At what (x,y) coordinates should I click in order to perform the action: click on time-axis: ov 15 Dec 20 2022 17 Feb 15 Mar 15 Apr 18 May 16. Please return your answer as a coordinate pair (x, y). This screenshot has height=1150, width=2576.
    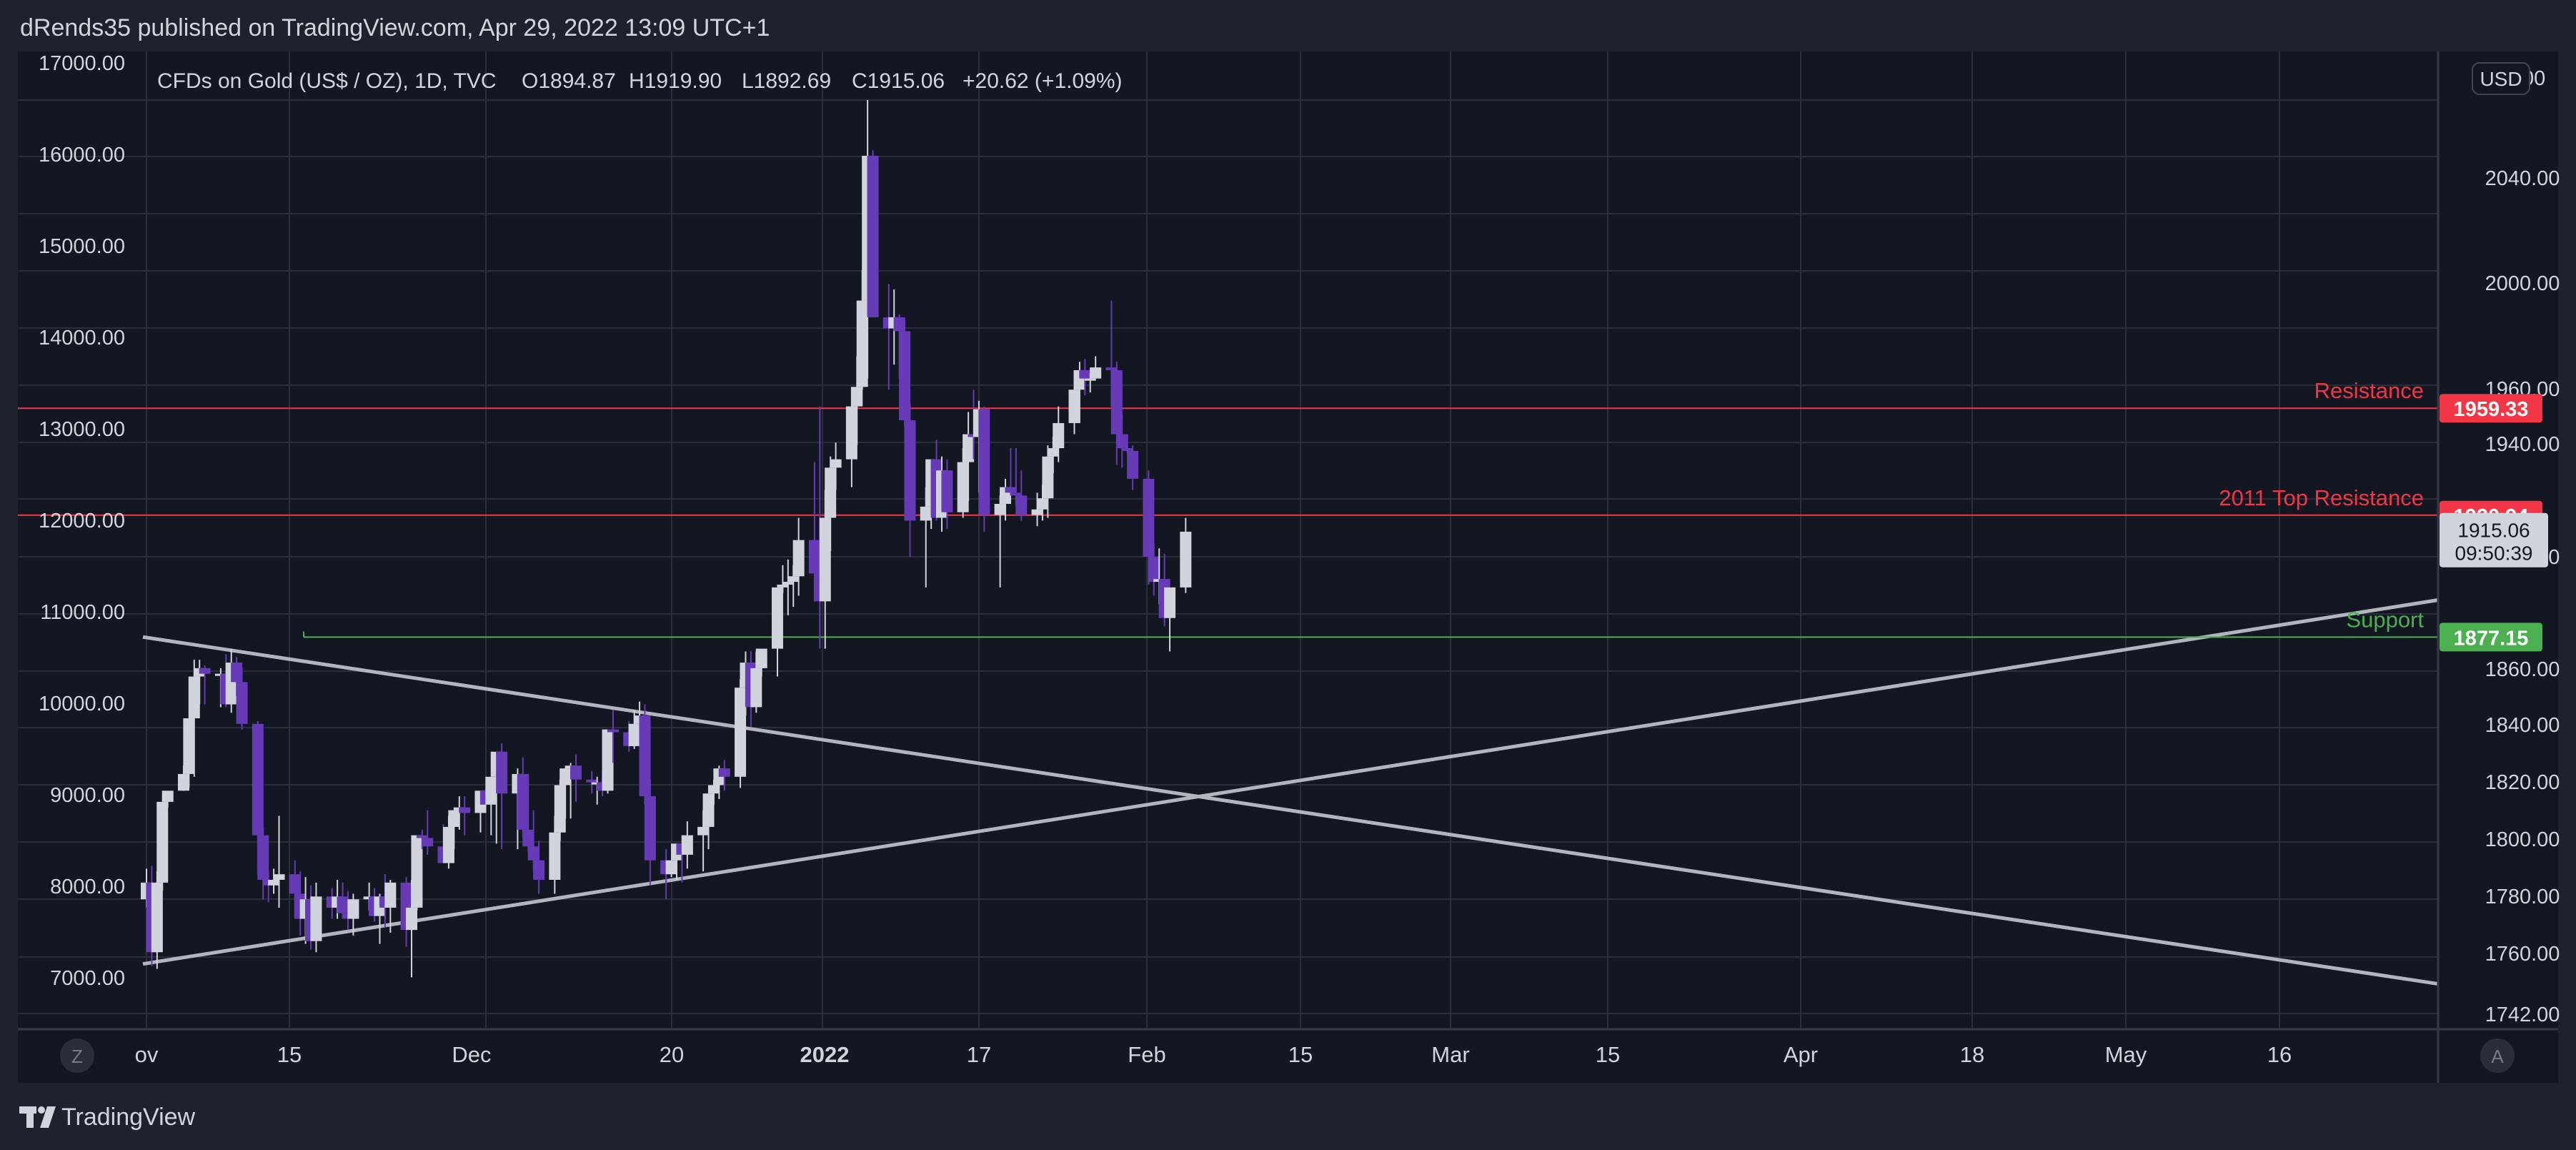
    Looking at the image, I should click on (1213, 1055).